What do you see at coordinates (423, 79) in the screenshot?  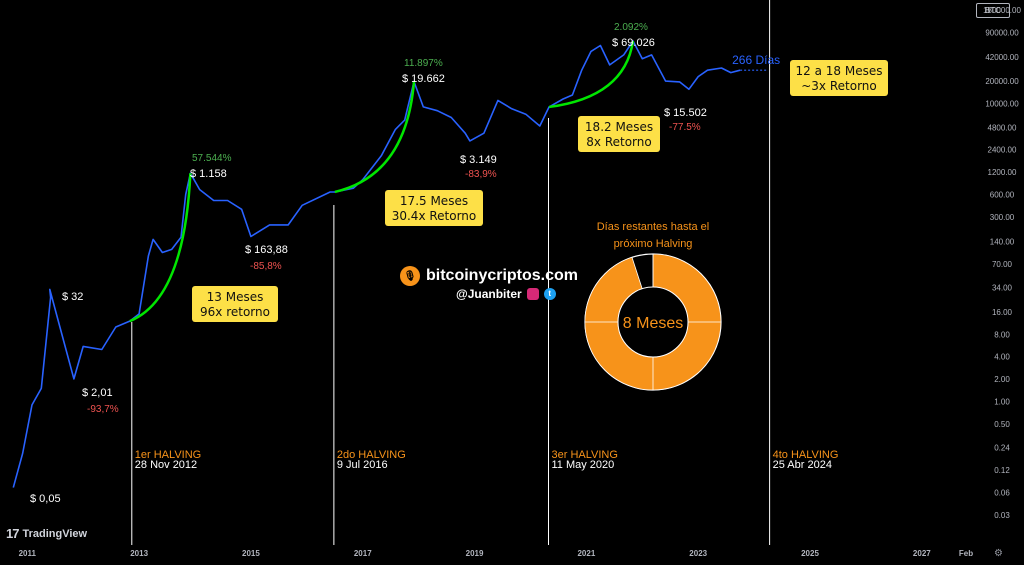 I see `price-label: $ 19.662` at bounding box center [423, 79].